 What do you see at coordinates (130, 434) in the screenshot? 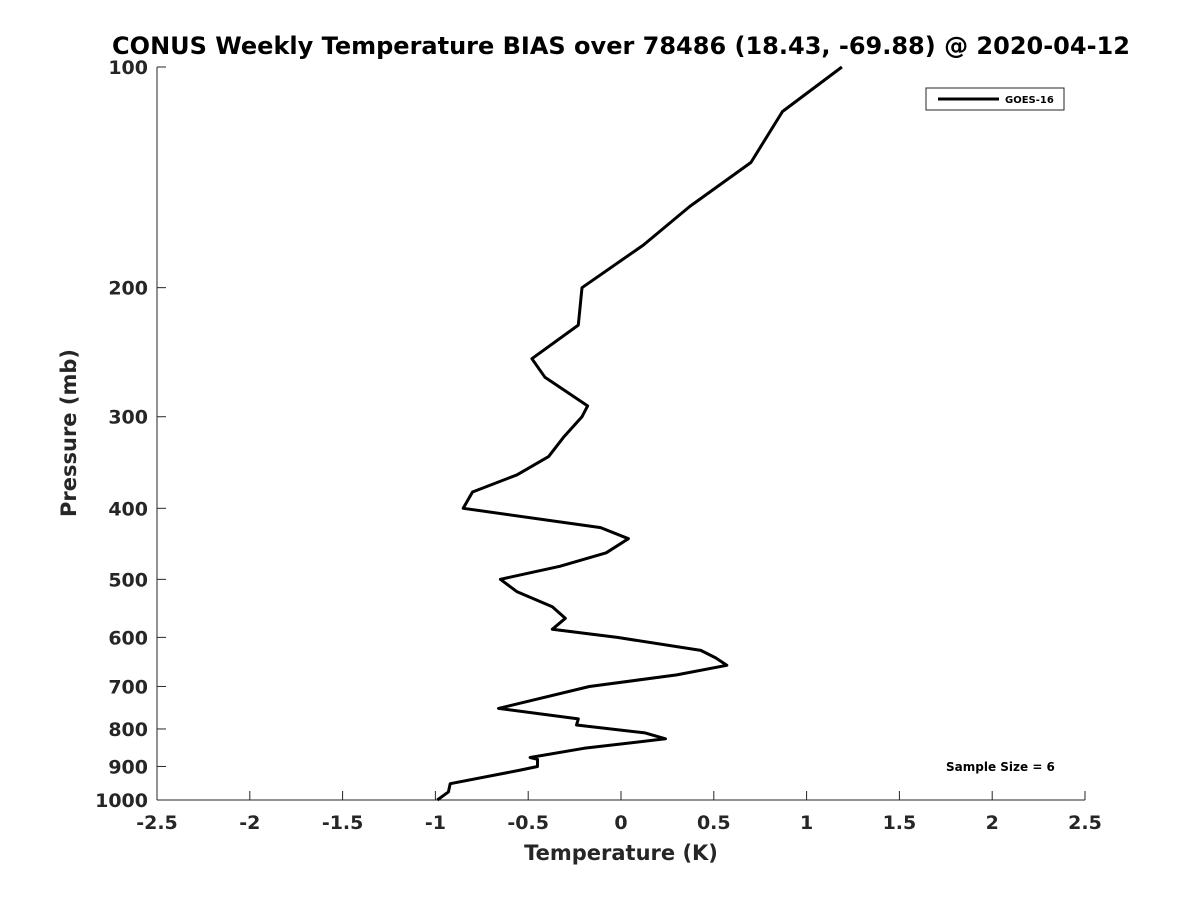
I see `y-axis-ticks: 100 200 300 400 500 600 700 800 900 1000` at bounding box center [130, 434].